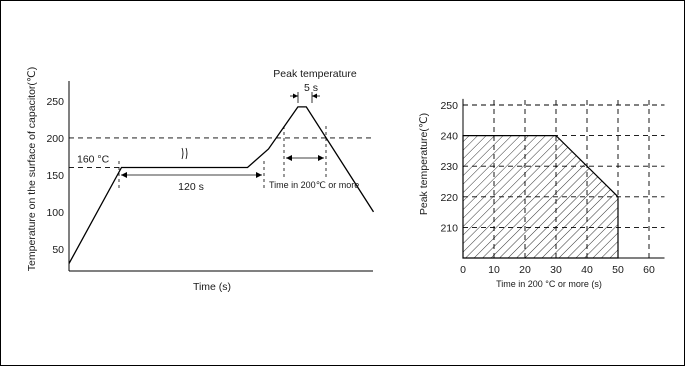  What do you see at coordinates (540, 197) in the screenshot?
I see `allowable-region` at bounding box center [540, 197].